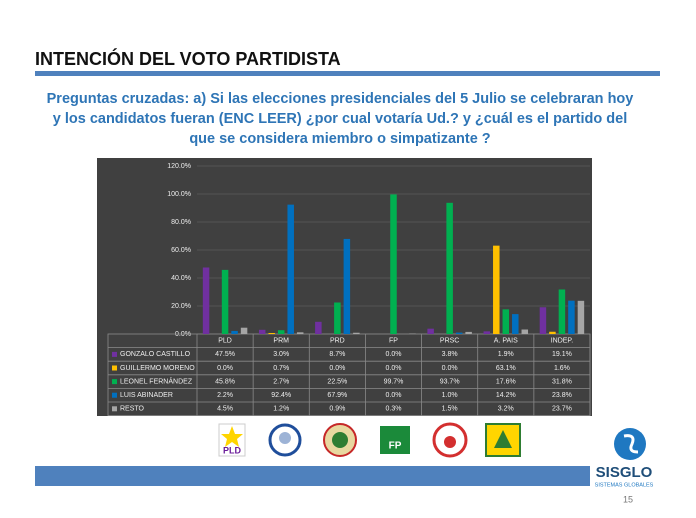 The width and height of the screenshot is (696, 518). I want to click on table-value: 92.4%, so click(281, 395).